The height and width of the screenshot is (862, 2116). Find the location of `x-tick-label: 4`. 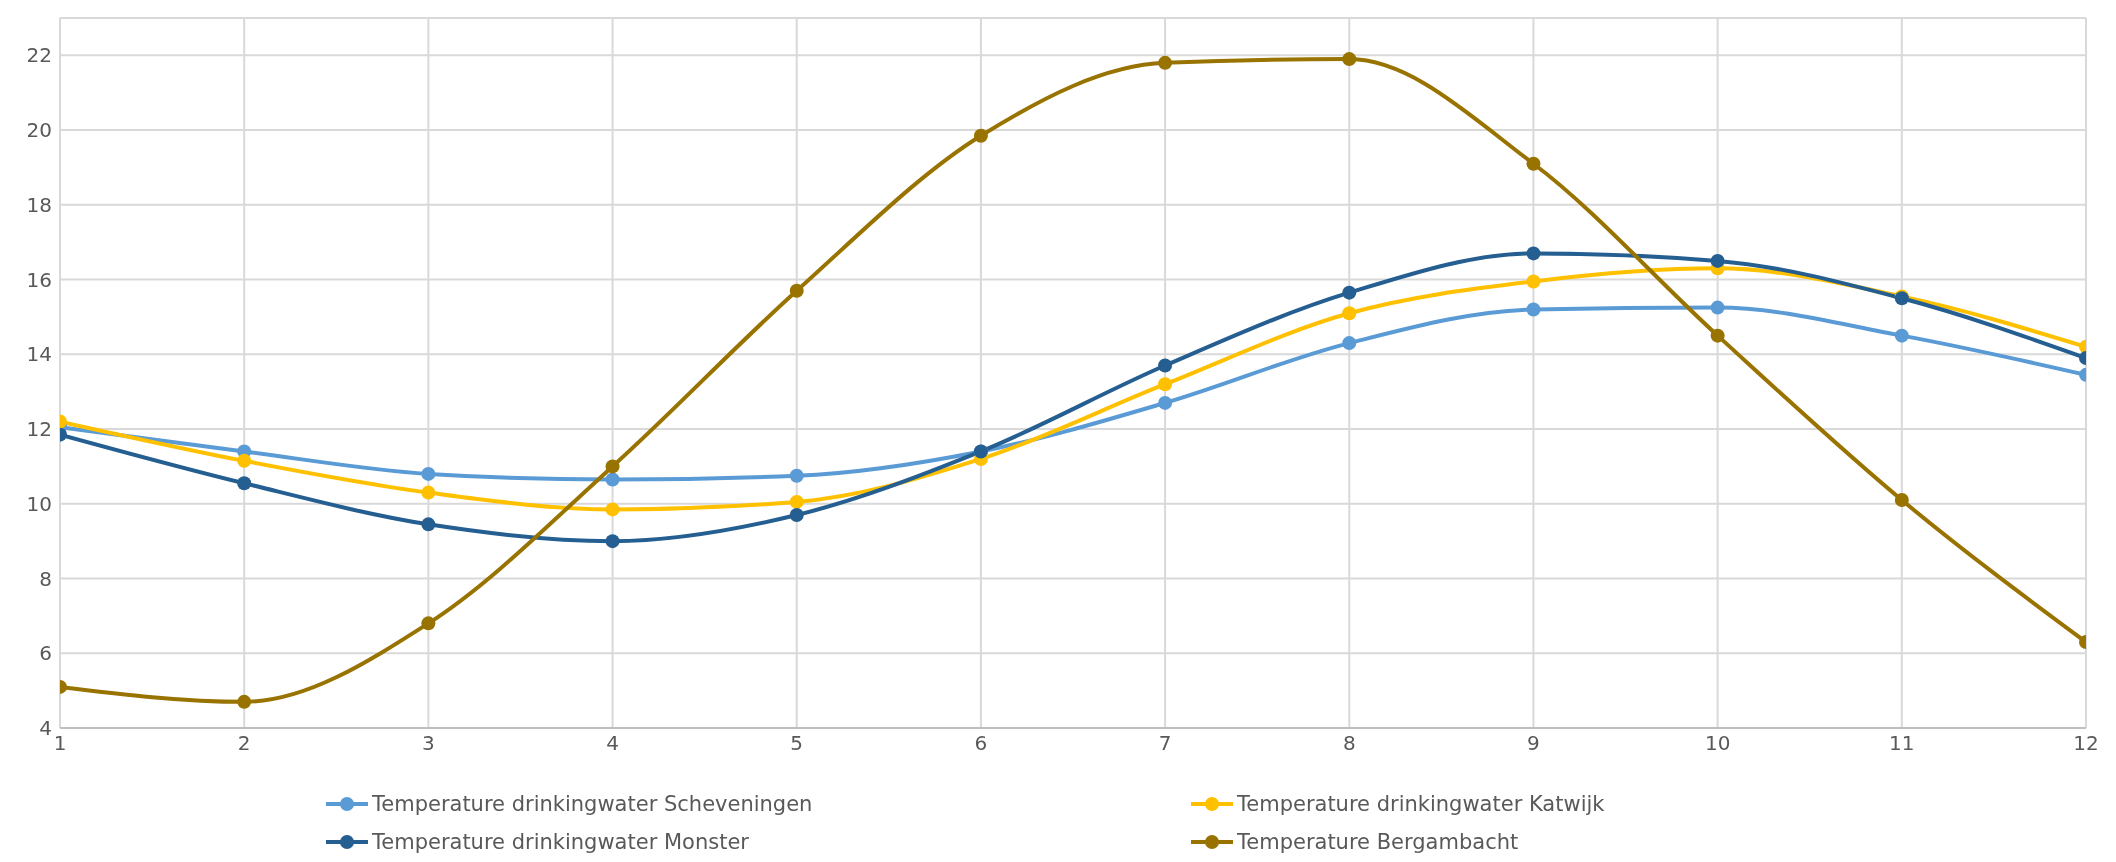

x-tick-label: 4 is located at coordinates (612, 743).